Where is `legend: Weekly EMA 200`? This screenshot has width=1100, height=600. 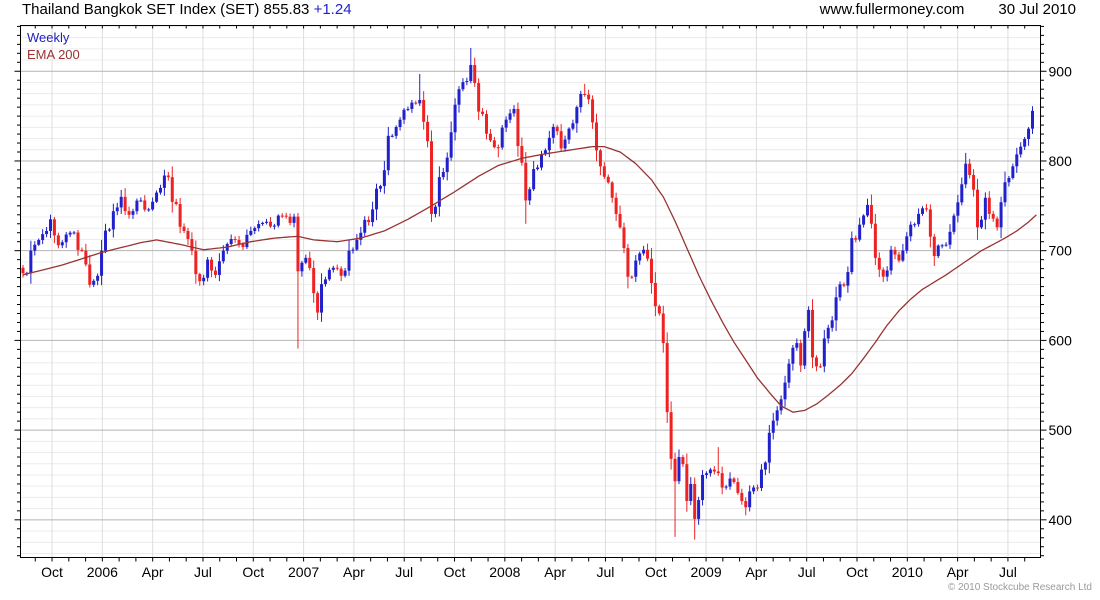 legend: Weekly EMA 200 is located at coordinates (53, 46).